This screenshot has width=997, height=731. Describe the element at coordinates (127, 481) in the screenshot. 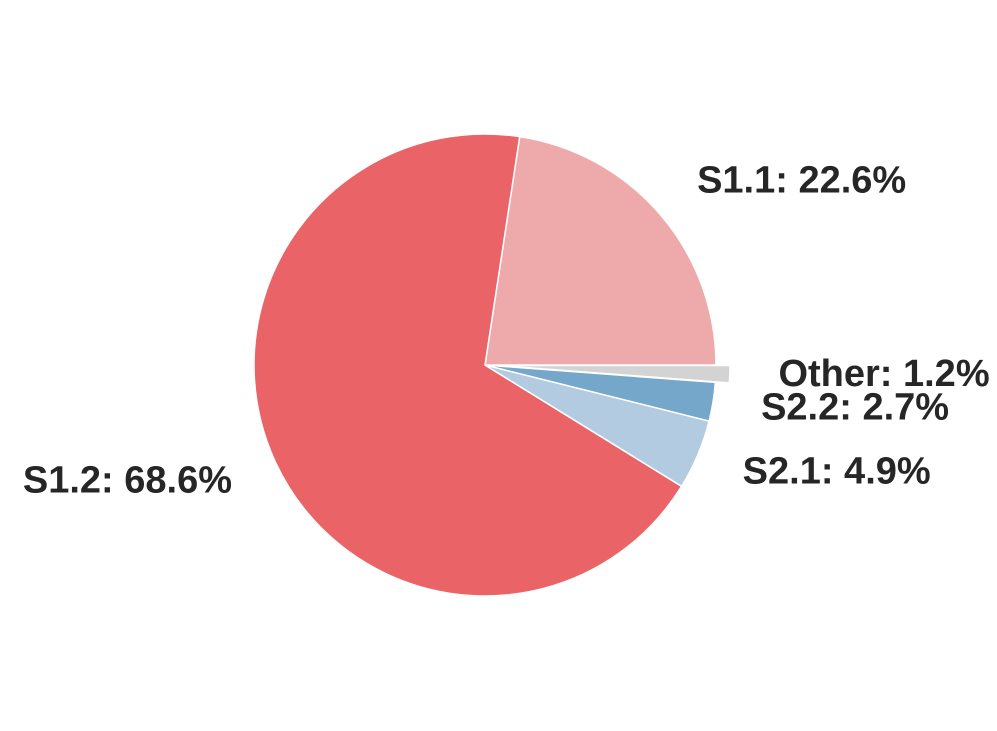

I see `pie-label-s1-2: S1.2: 68.6%` at that location.